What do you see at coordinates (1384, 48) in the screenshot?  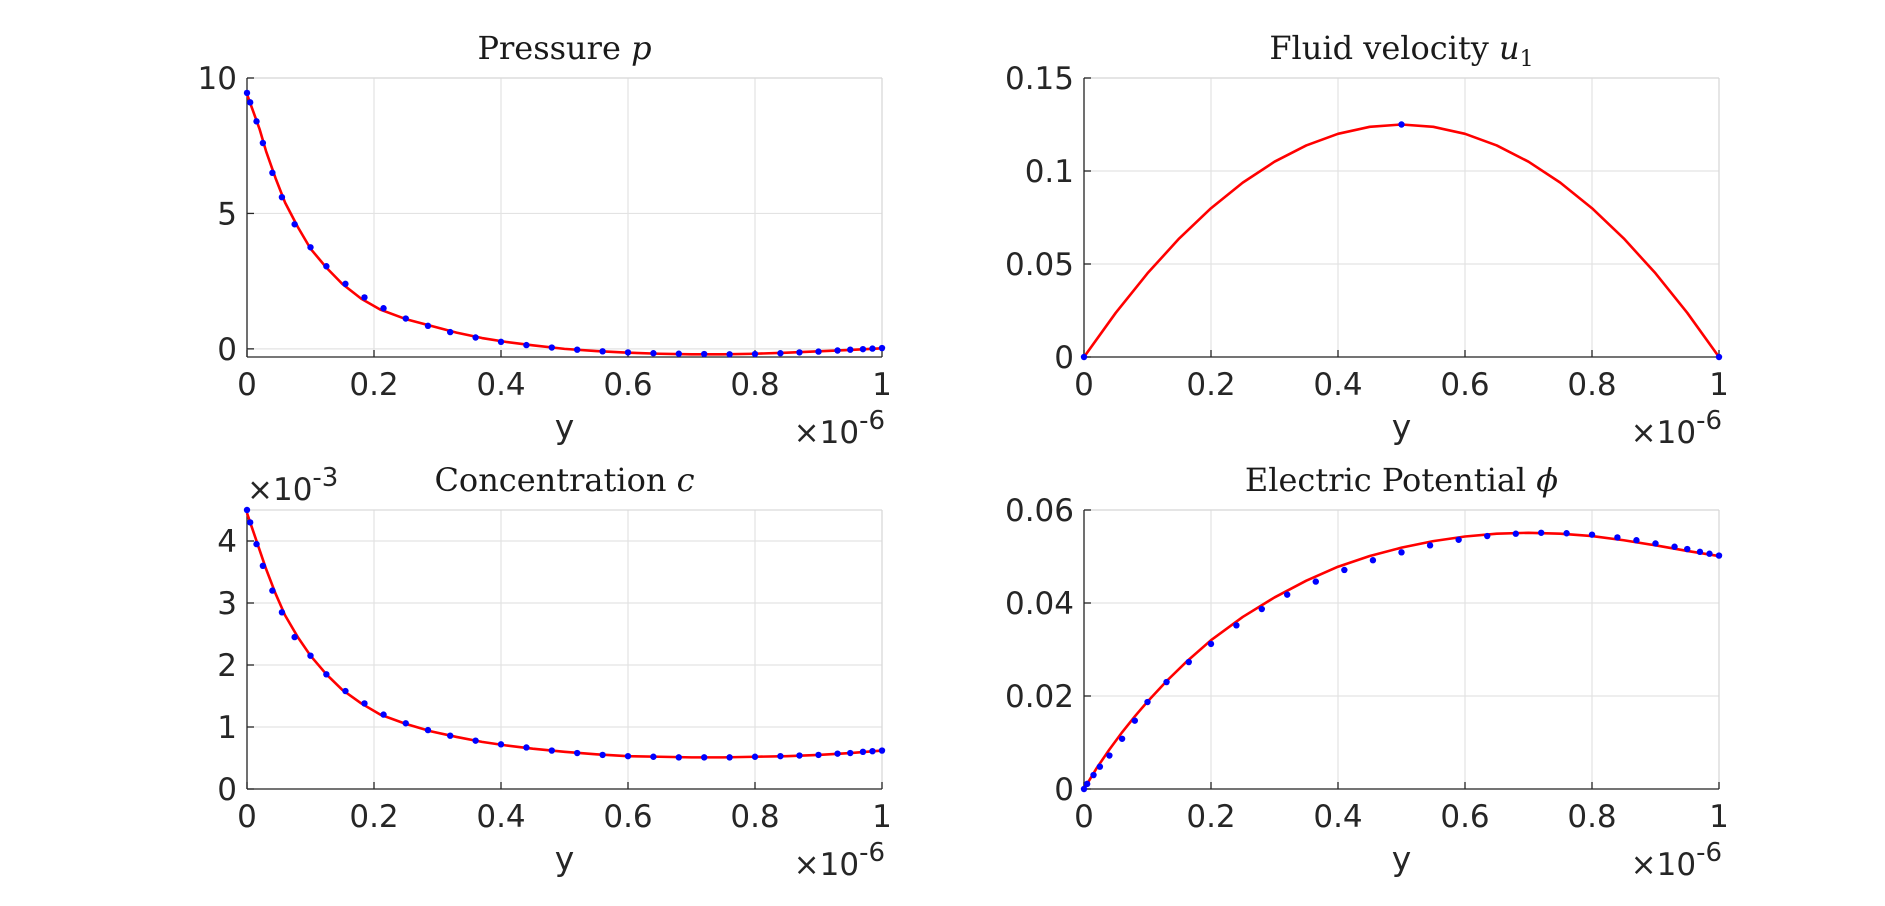 I see `chart-title-text: Fluid velocity` at bounding box center [1384, 48].